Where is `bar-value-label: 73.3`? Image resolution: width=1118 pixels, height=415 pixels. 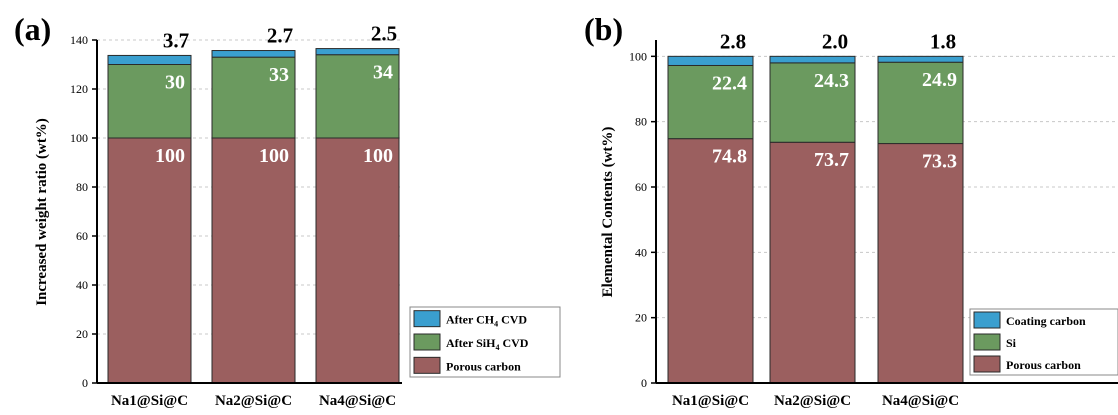
bar-value-label: 73.3 is located at coordinates (939, 162).